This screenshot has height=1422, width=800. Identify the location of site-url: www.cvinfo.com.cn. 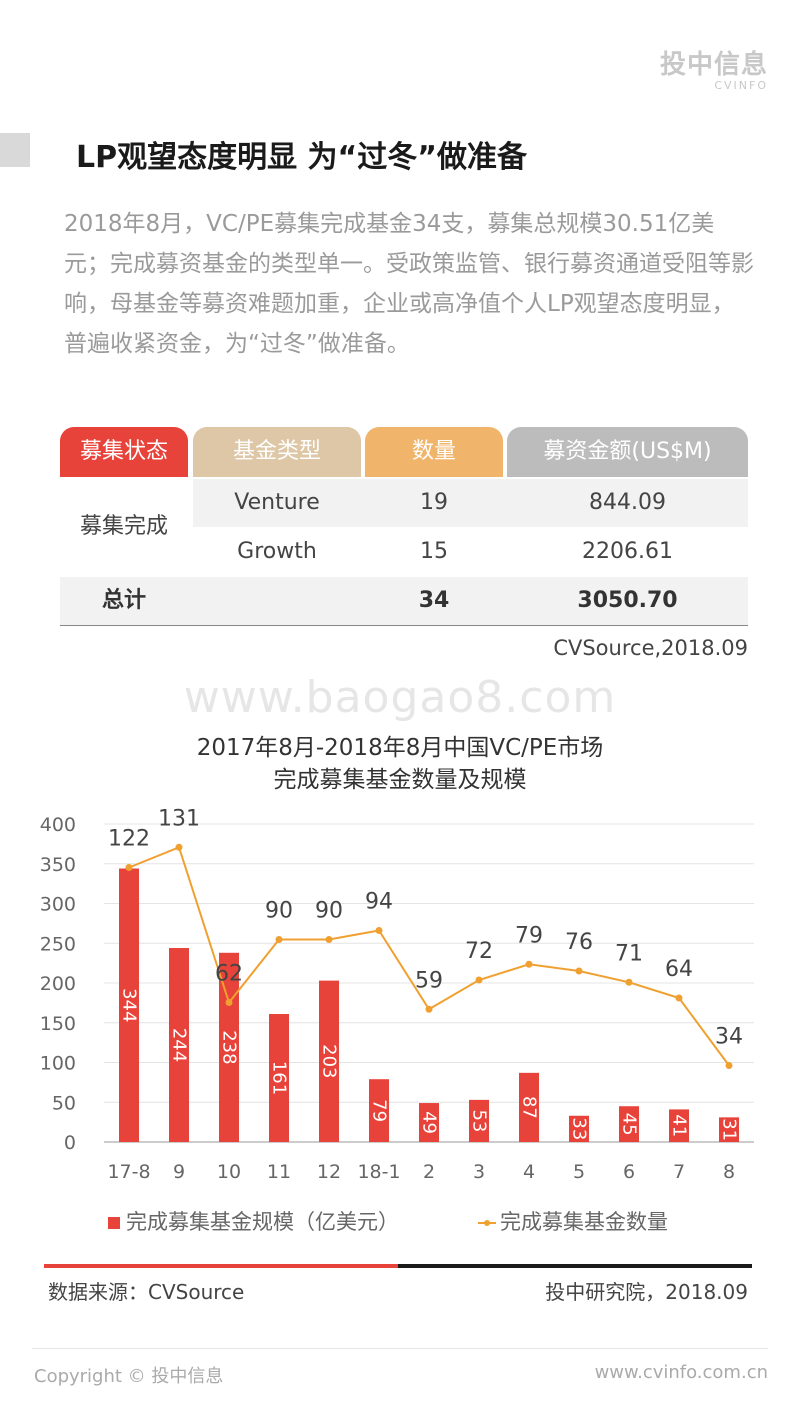
(681, 1372).